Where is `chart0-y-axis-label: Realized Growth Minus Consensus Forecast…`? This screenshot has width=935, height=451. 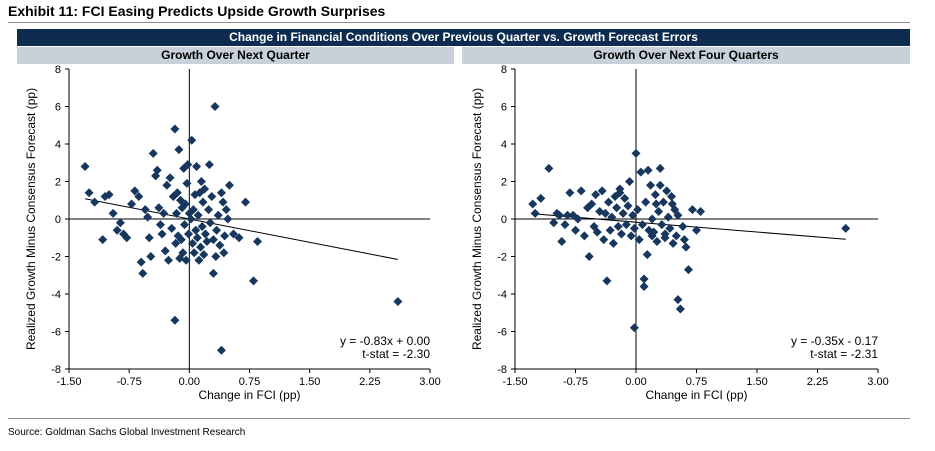
chart0-y-axis-label: Realized Growth Minus Consensus Forecast… is located at coordinates (31, 219).